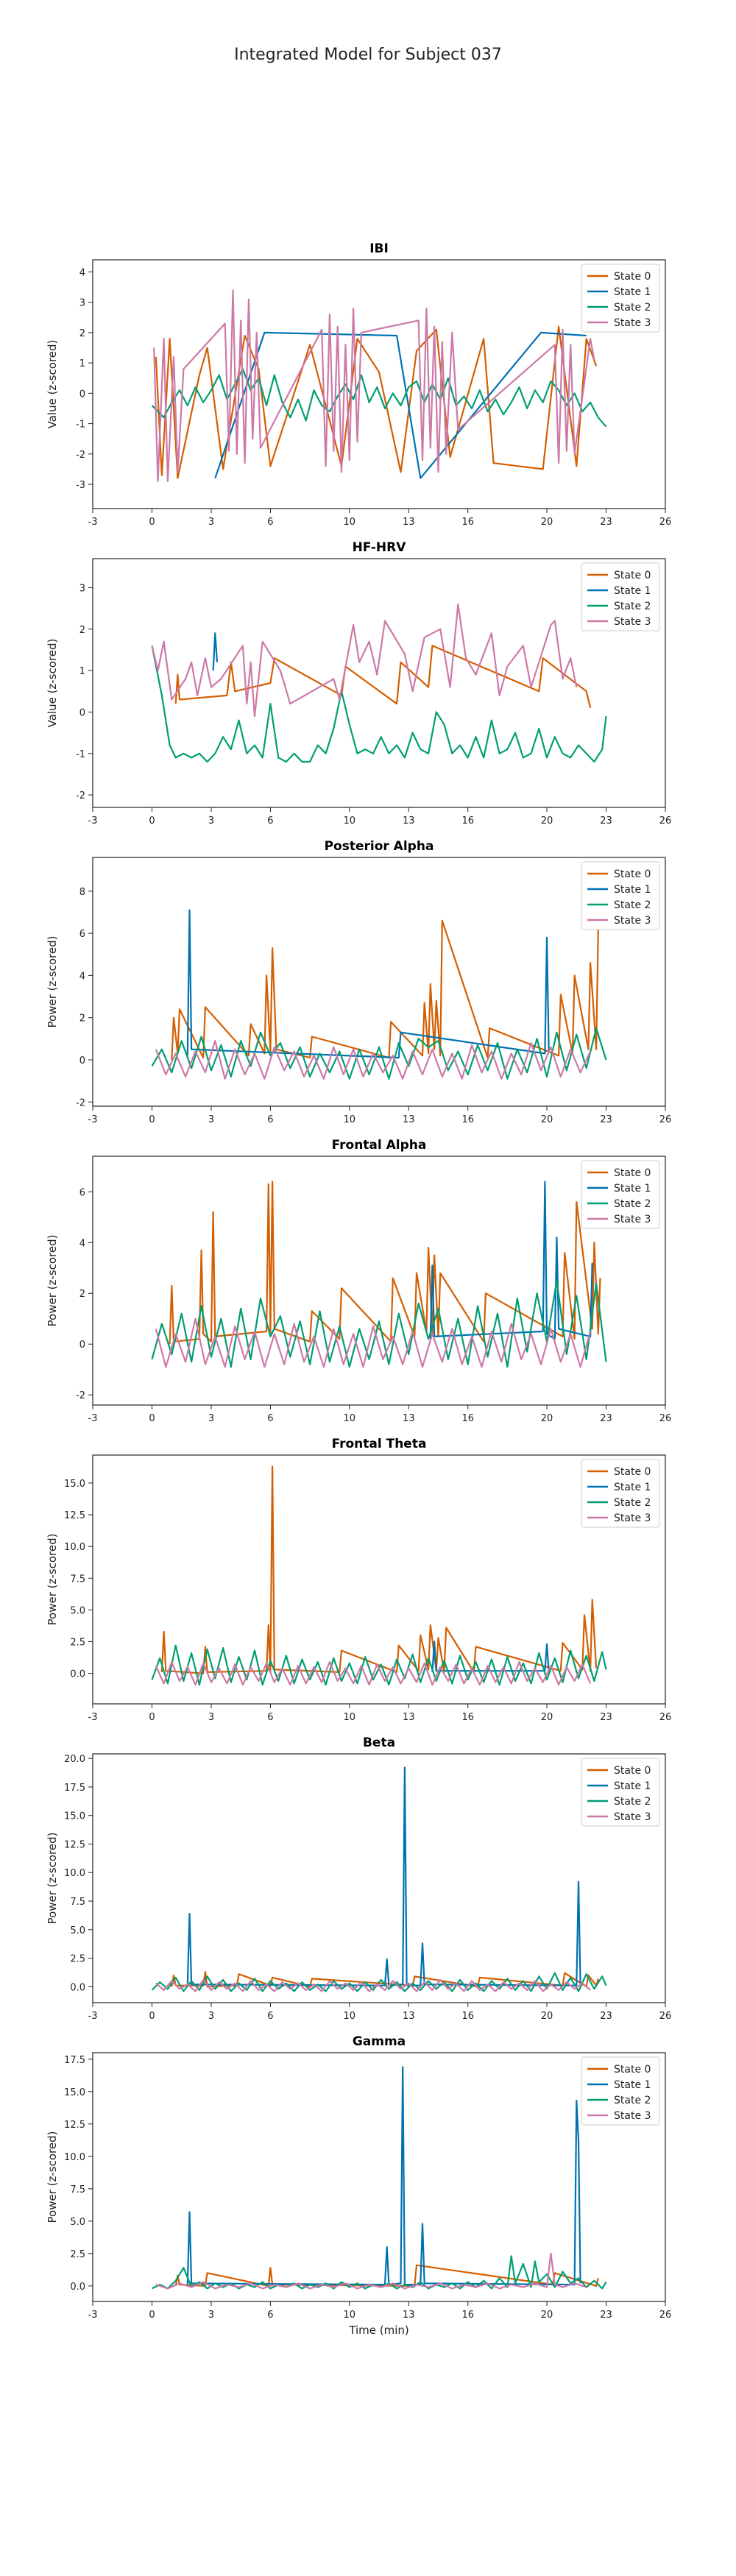 The width and height of the screenshot is (736, 2576). What do you see at coordinates (379, 1444) in the screenshot?
I see `panel-title: Frontal Theta` at bounding box center [379, 1444].